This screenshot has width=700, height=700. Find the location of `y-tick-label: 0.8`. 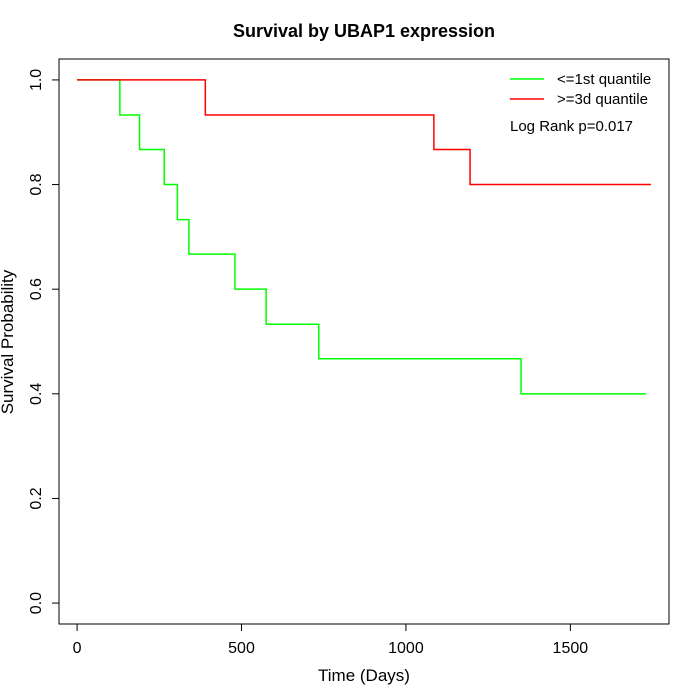

y-tick-label: 0.8 is located at coordinates (36, 184).